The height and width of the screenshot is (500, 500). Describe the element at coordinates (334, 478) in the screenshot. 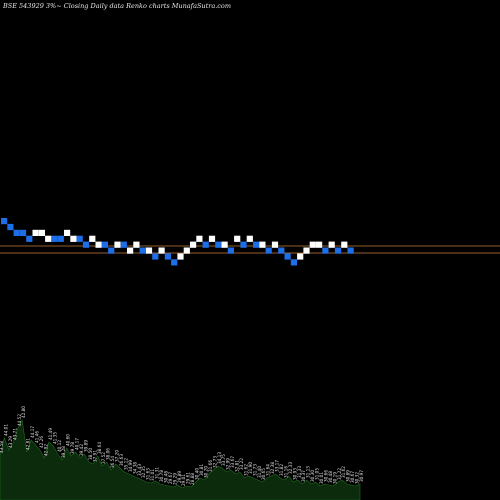

I see `volume-label: 30.19` at that location.